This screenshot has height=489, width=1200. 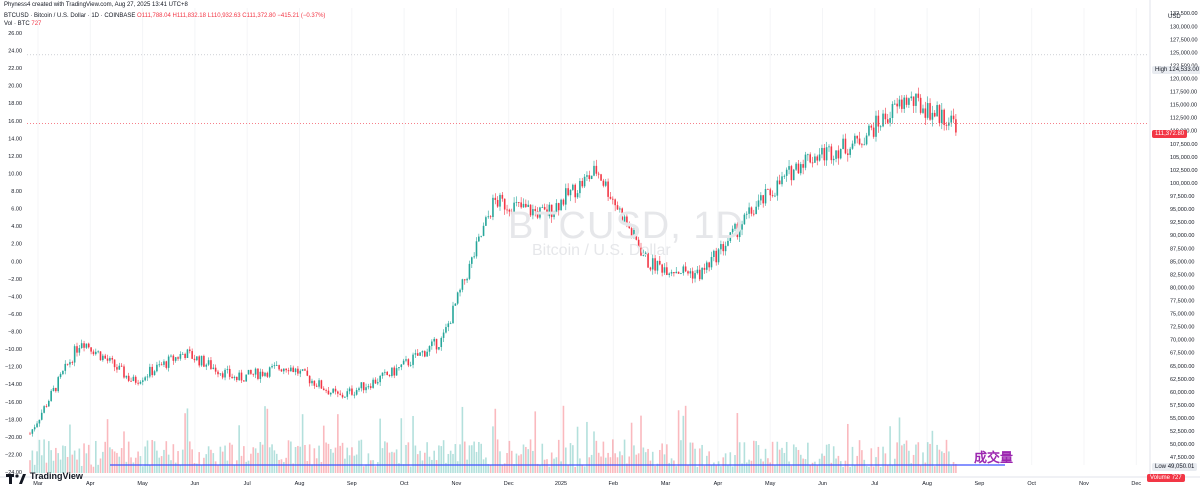 I want to click on time-axis-tick: Mar, so click(x=666, y=484).